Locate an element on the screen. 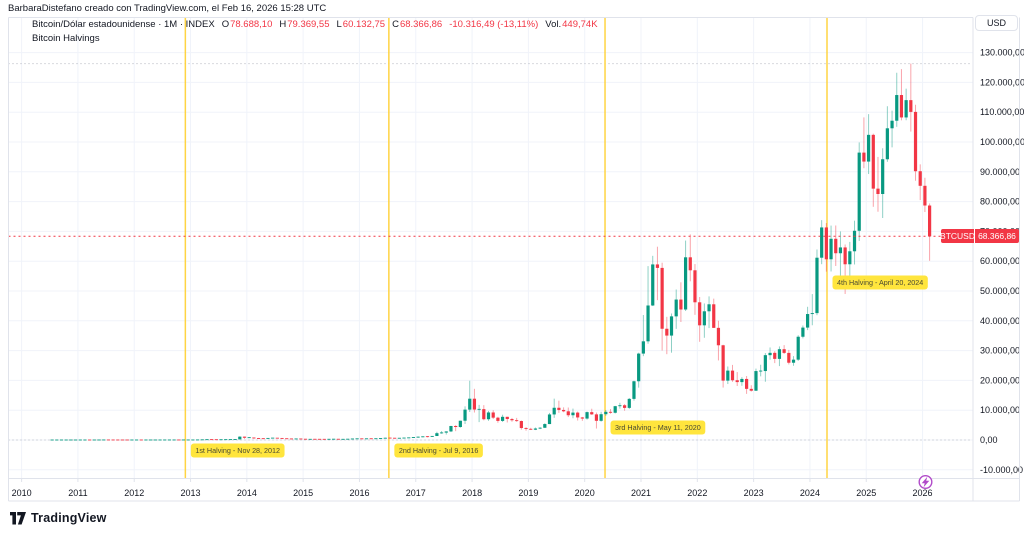 This screenshot has width=1024, height=537. price-scale-label: 20.000,00 is located at coordinates (1000, 380).